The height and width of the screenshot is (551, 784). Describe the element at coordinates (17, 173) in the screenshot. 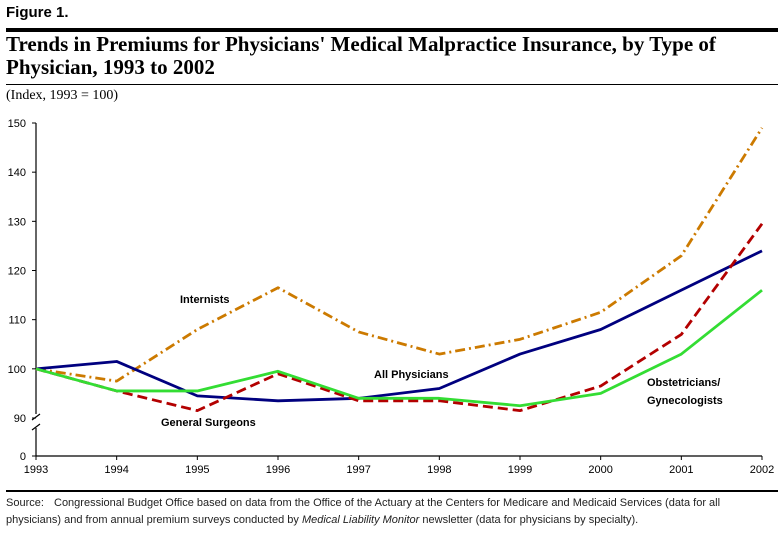

I see `y-tick-label: 140` at that location.